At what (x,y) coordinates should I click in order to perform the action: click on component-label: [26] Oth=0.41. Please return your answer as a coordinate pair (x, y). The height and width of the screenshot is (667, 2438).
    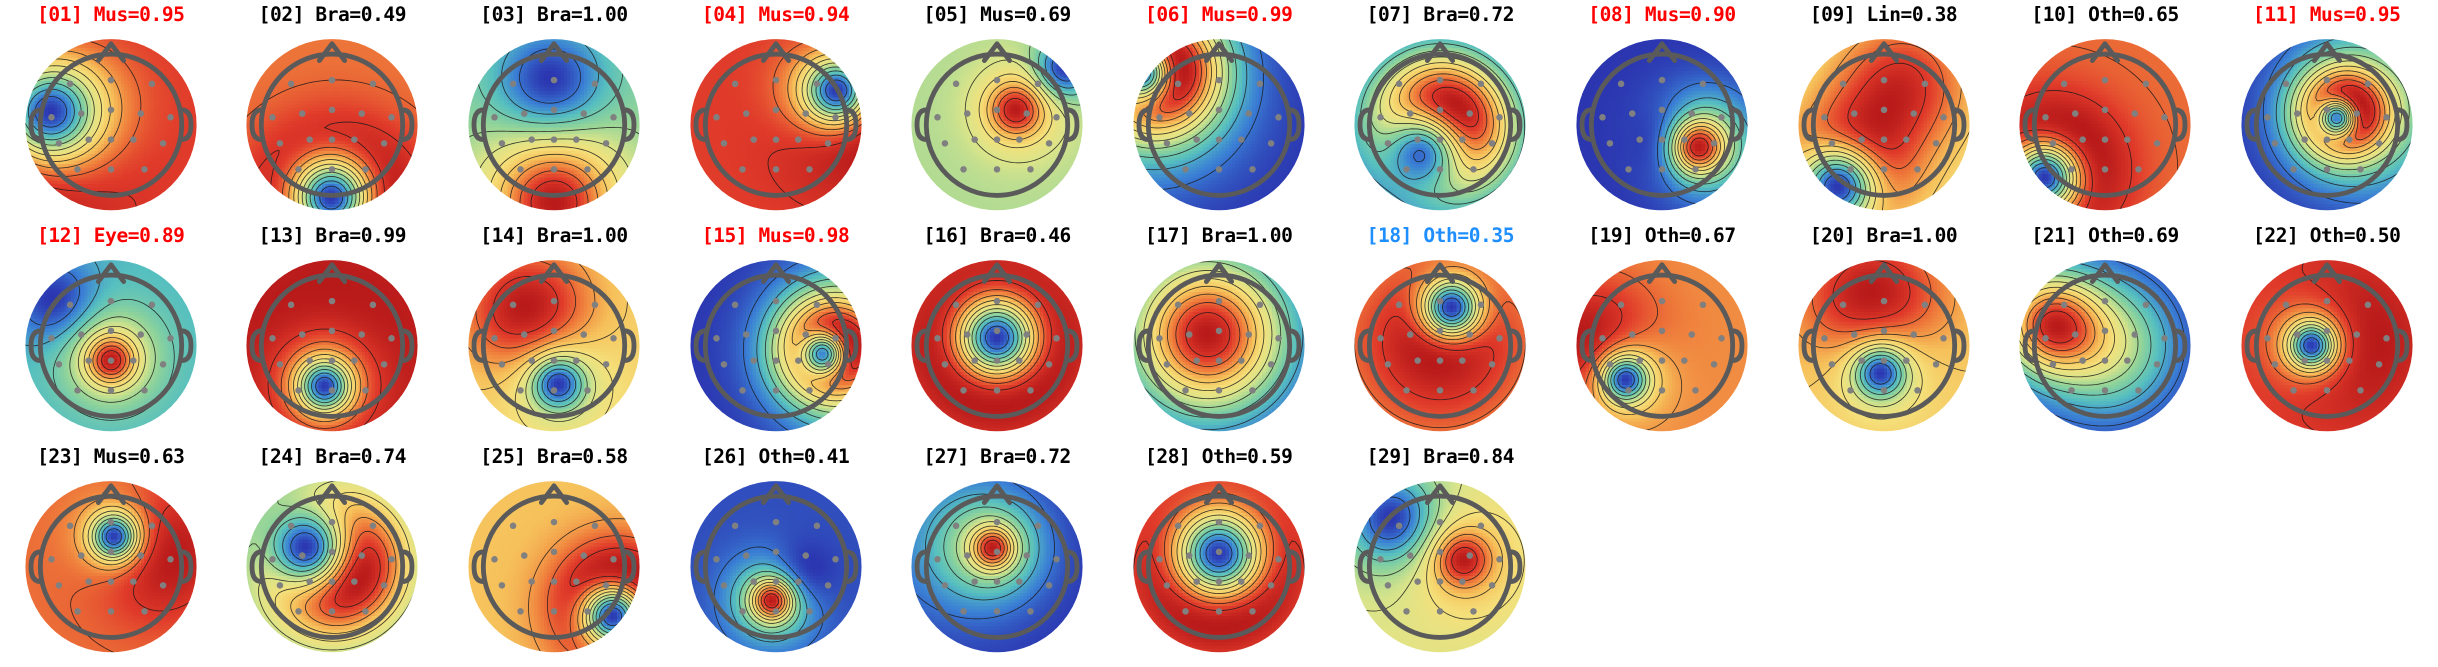
    Looking at the image, I should click on (775, 457).